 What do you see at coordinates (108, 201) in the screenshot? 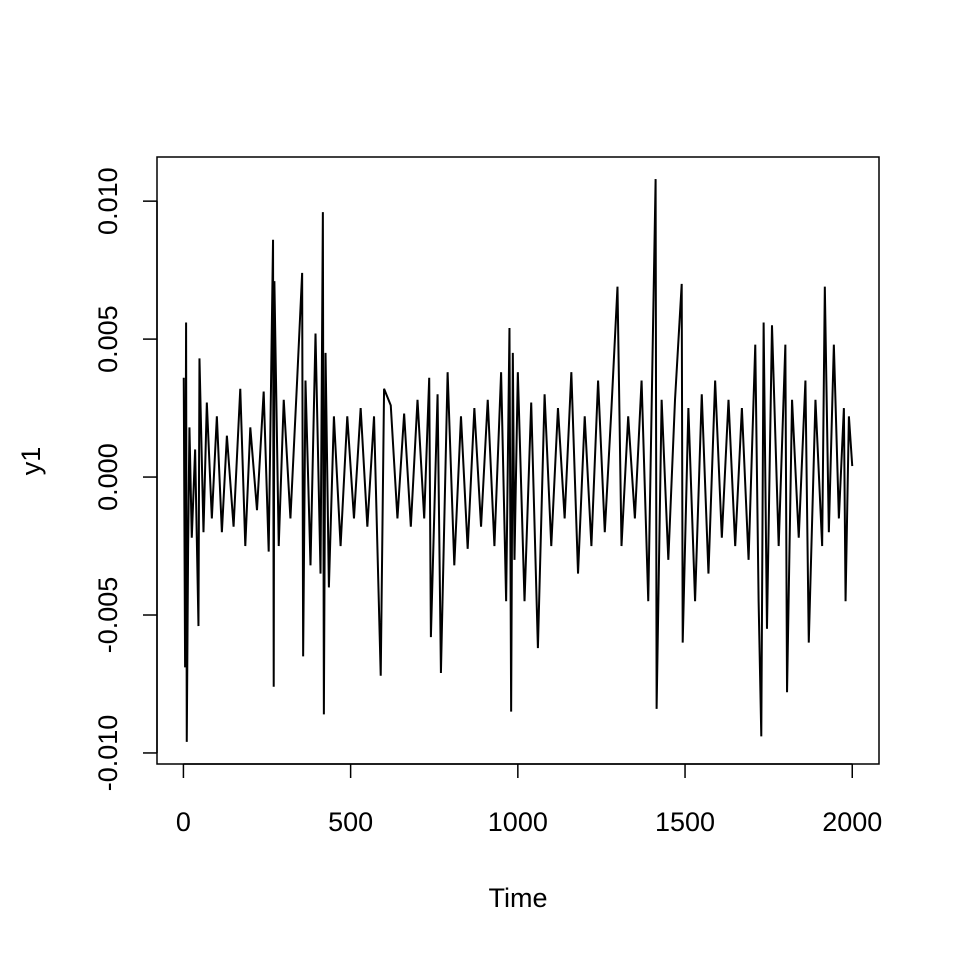
I see `y-tick-label: 0.010` at bounding box center [108, 201].